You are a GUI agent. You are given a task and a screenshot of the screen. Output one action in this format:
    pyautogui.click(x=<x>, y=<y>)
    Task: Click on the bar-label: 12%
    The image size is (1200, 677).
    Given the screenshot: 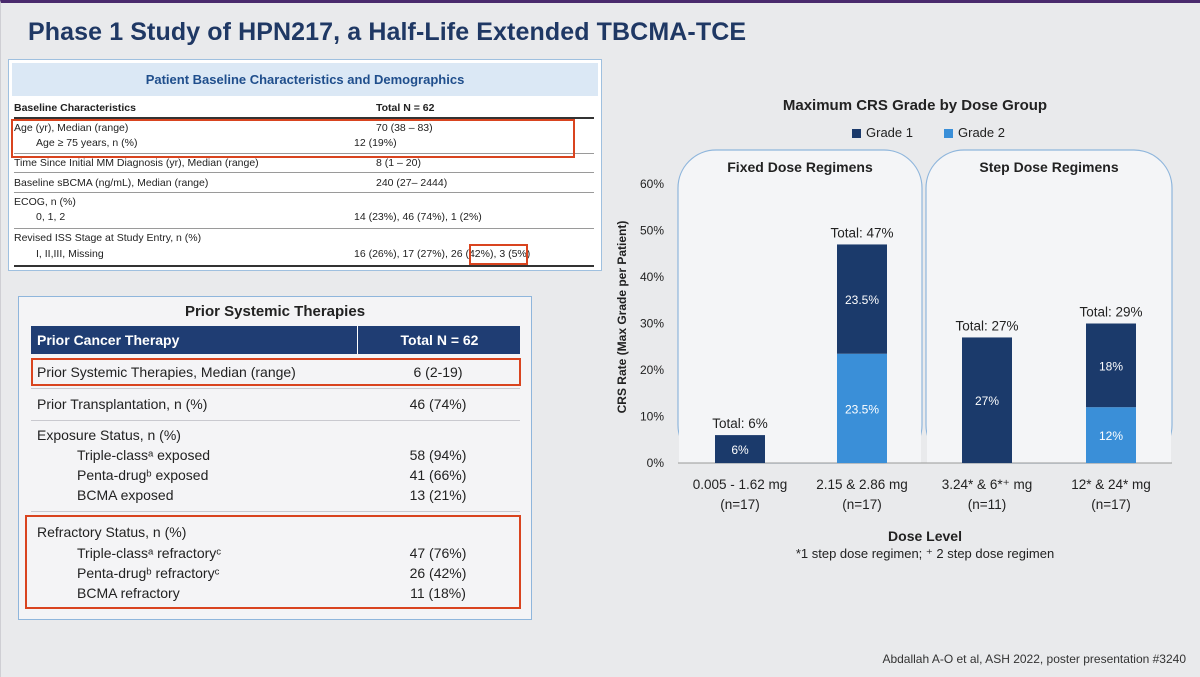 What is the action you would take?
    pyautogui.click(x=1111, y=436)
    